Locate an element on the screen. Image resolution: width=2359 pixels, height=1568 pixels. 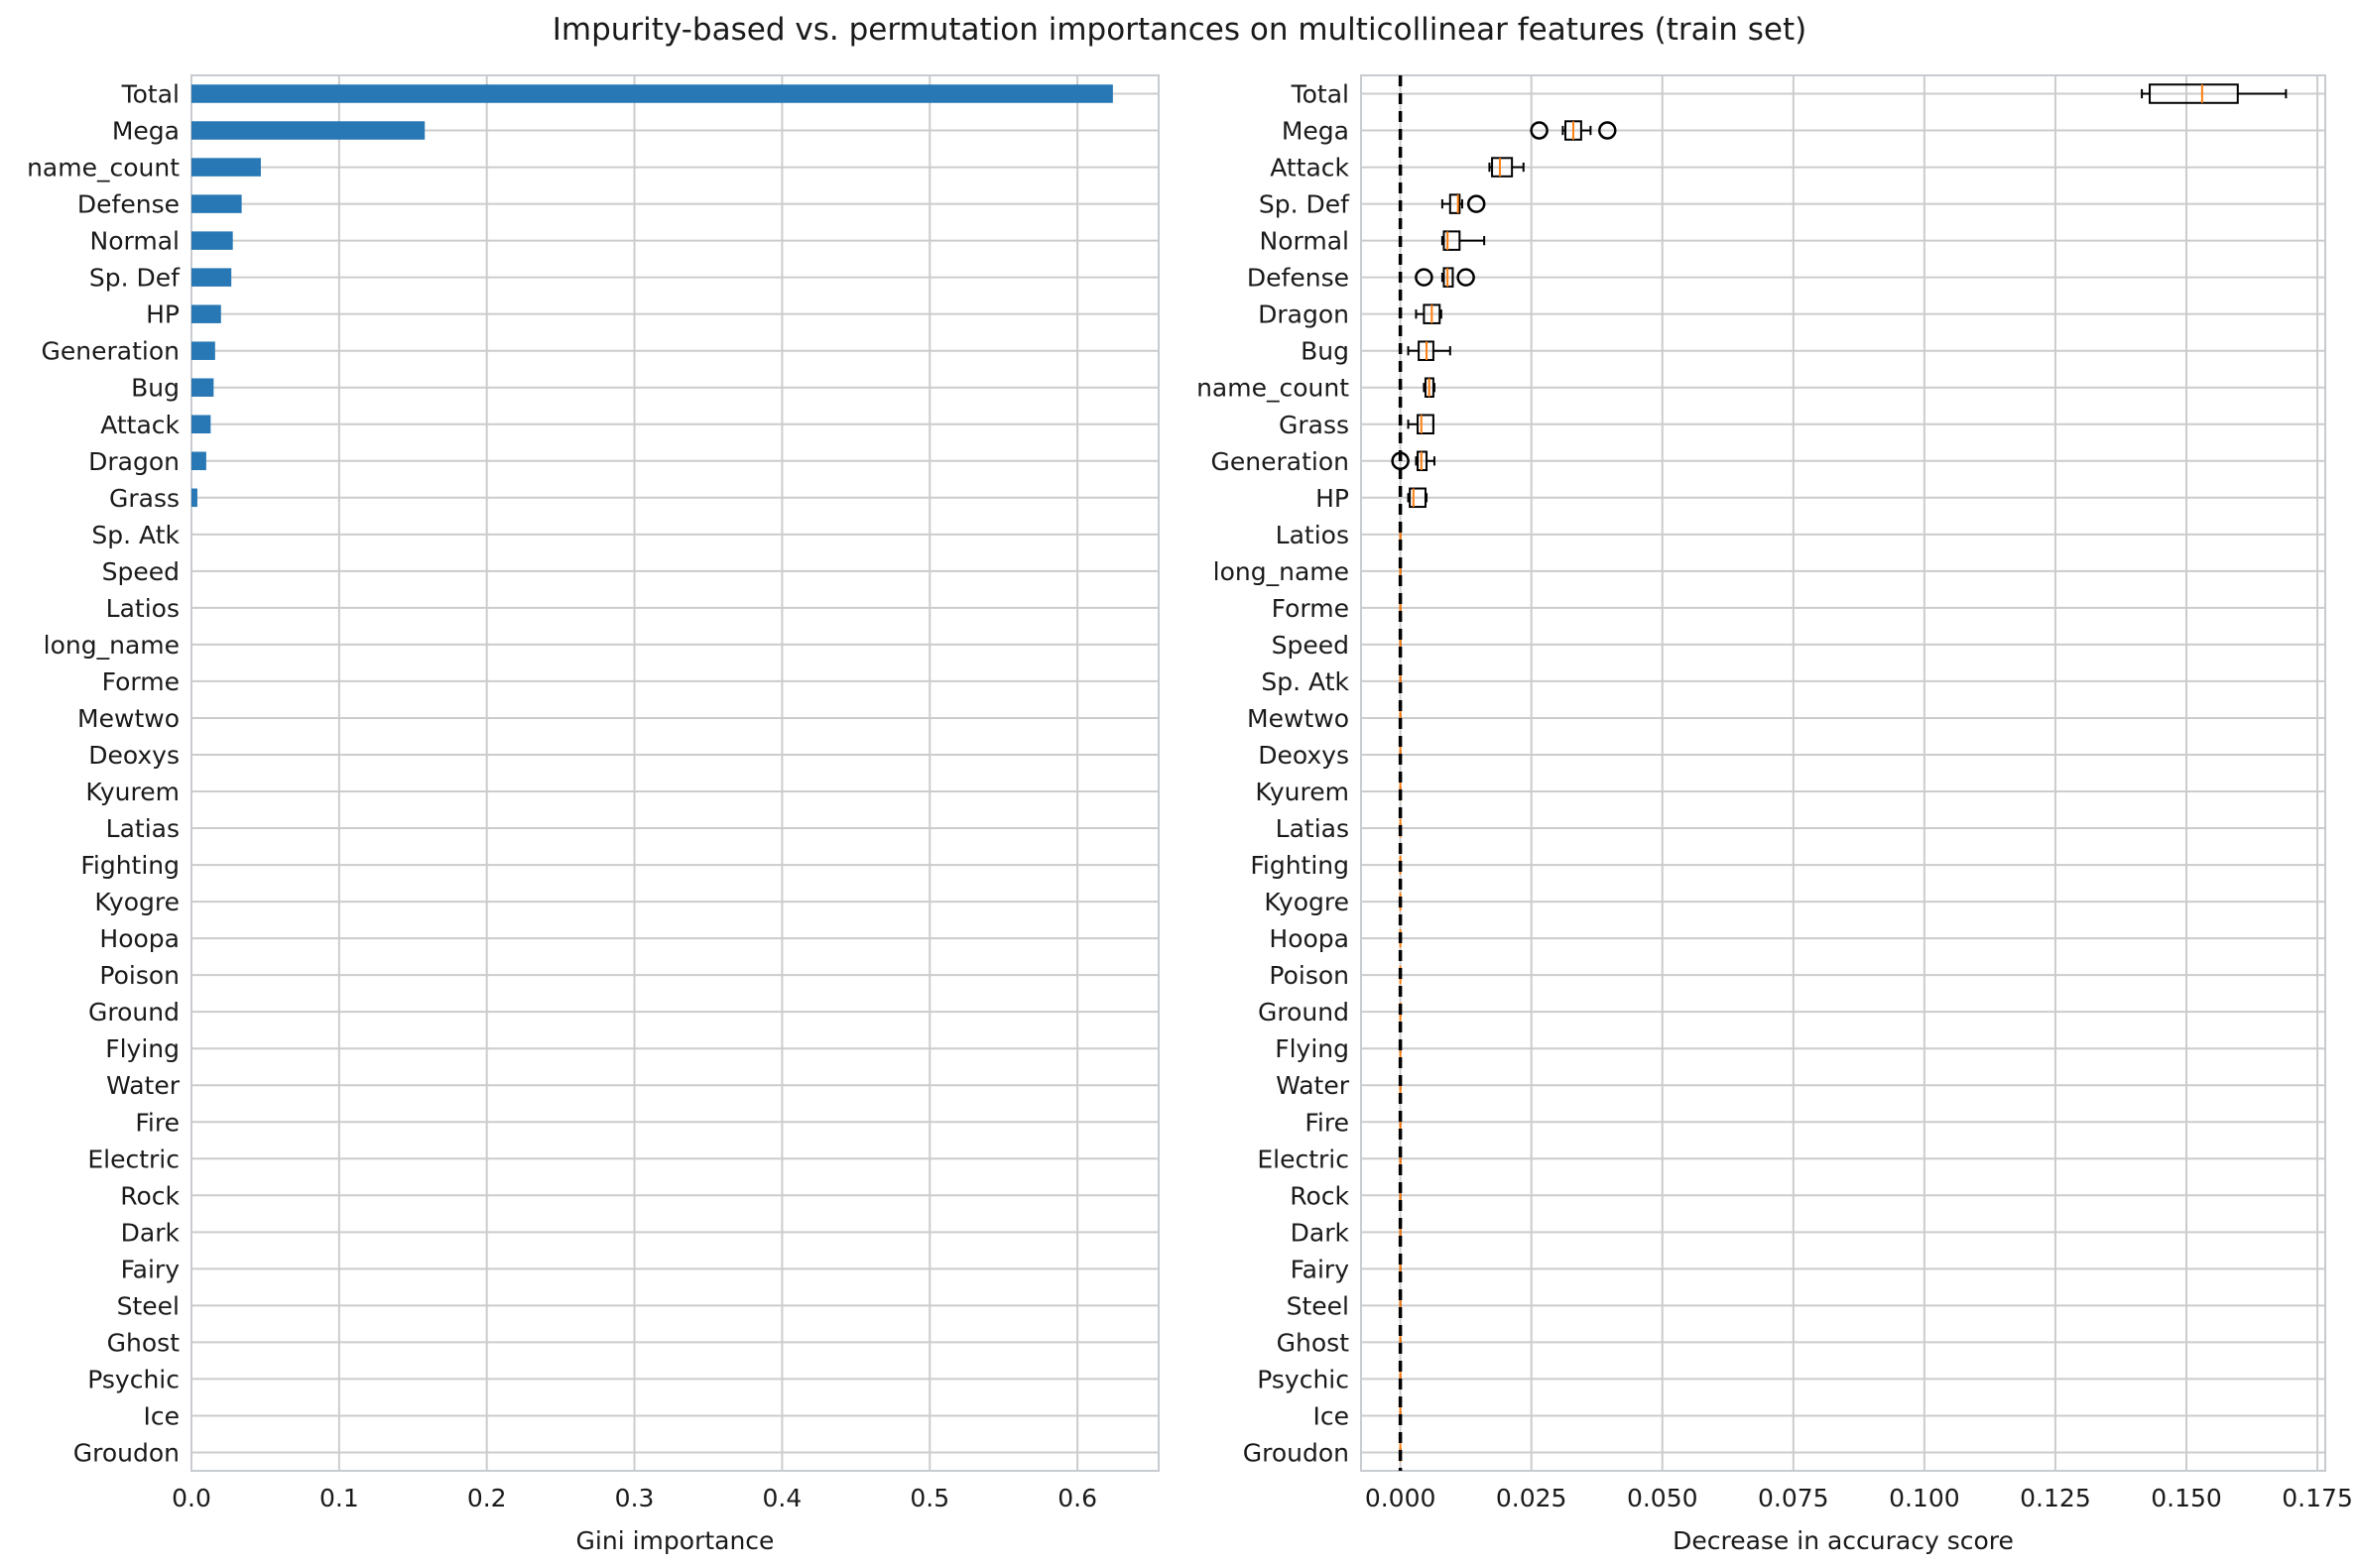
perm-ytick-label-hp: HP is located at coordinates (1332, 498).